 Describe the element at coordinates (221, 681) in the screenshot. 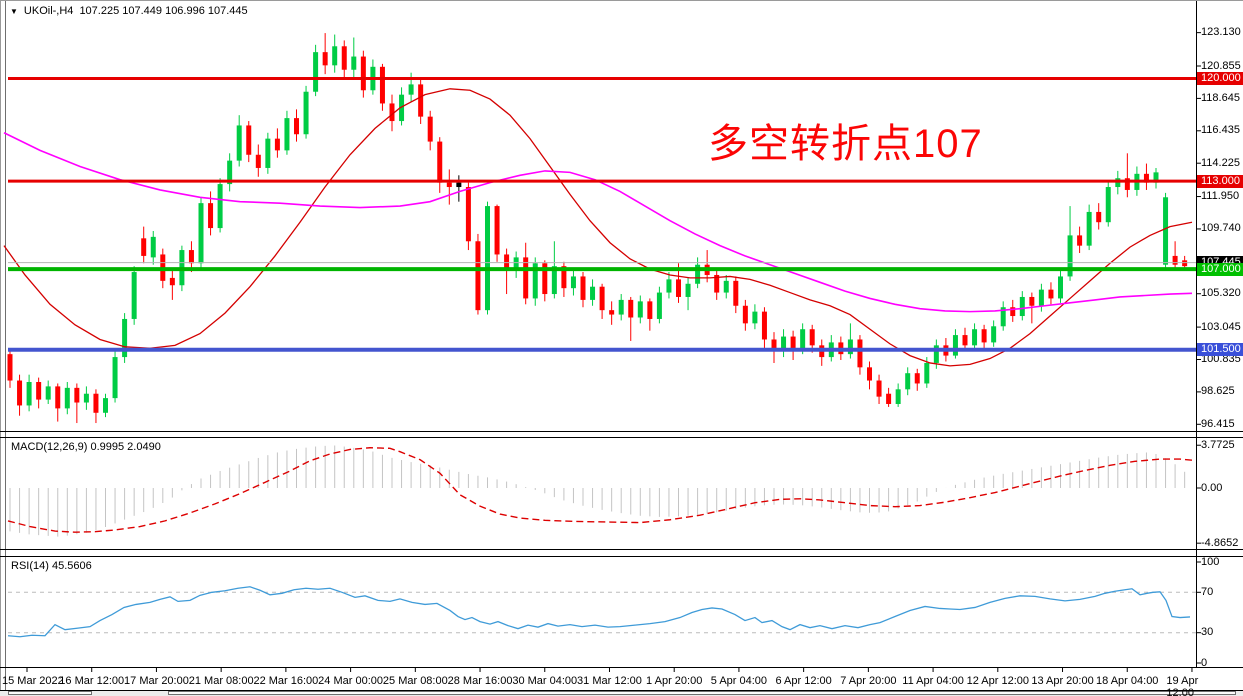

I see `date-label: 21 Mar 08:00` at that location.